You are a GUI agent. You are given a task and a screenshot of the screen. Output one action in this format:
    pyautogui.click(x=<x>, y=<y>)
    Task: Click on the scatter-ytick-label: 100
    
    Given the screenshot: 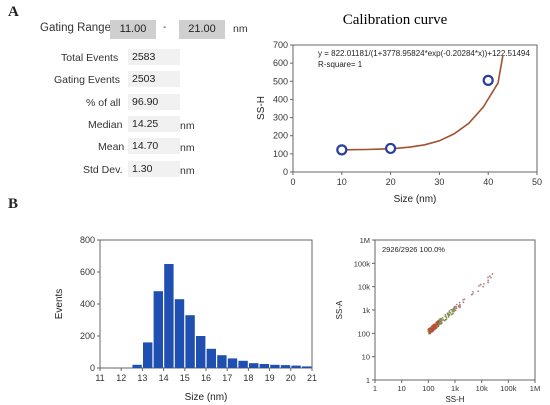 What is the action you would take?
    pyautogui.click(x=363, y=333)
    